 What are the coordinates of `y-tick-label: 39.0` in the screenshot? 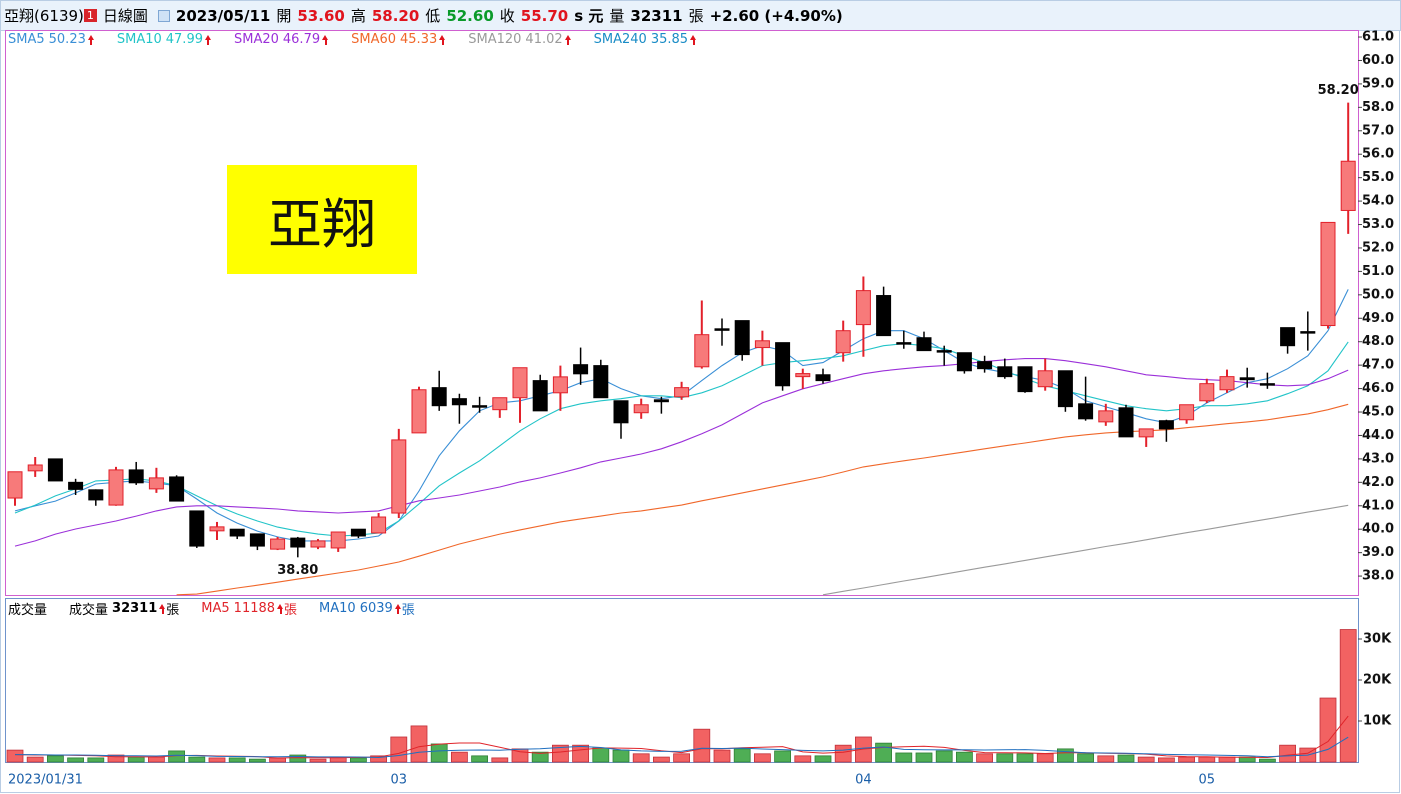 It's located at (1378, 552).